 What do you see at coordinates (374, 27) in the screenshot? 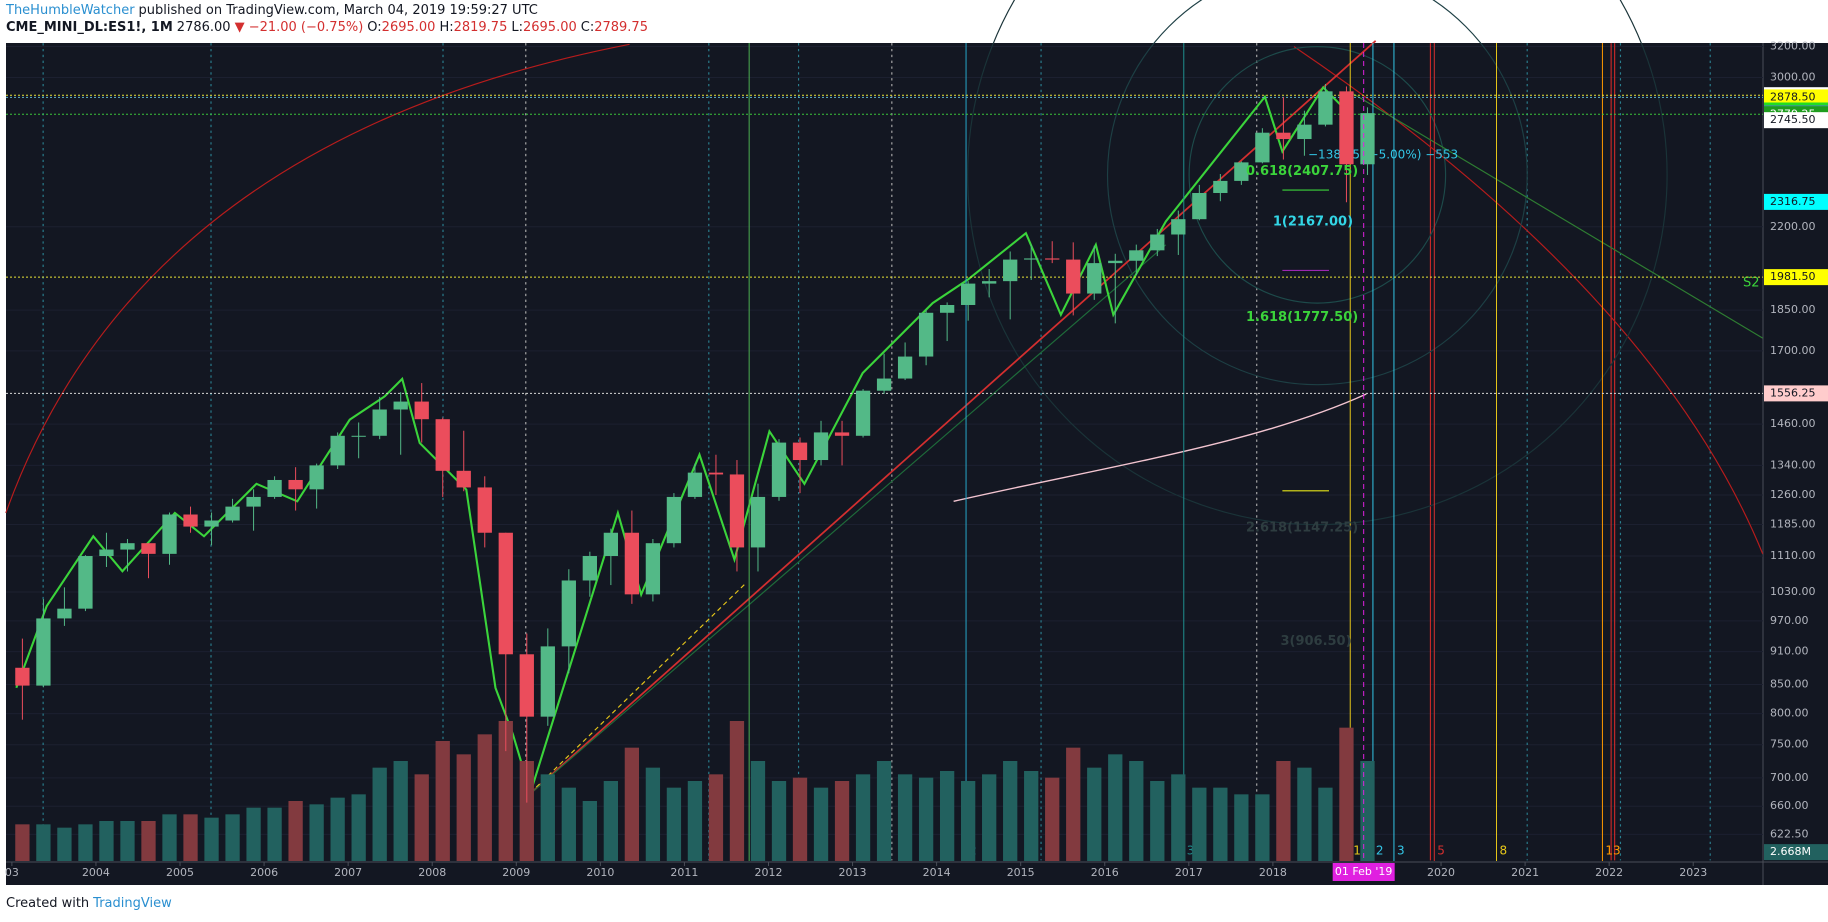
I see `ohlc-key: O:` at bounding box center [374, 27].